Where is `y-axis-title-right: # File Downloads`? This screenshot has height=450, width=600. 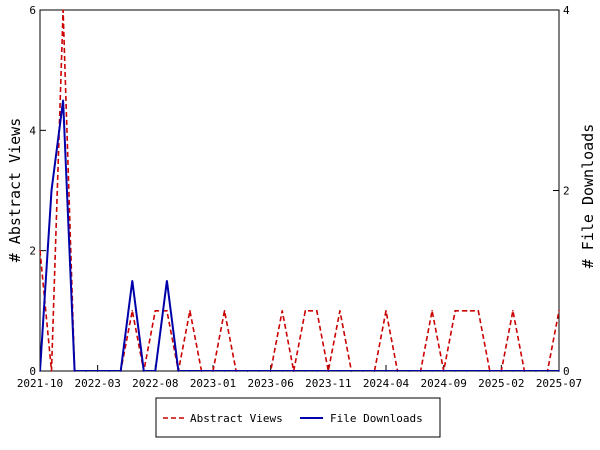 y-axis-title-right: # File Downloads is located at coordinates (588, 196).